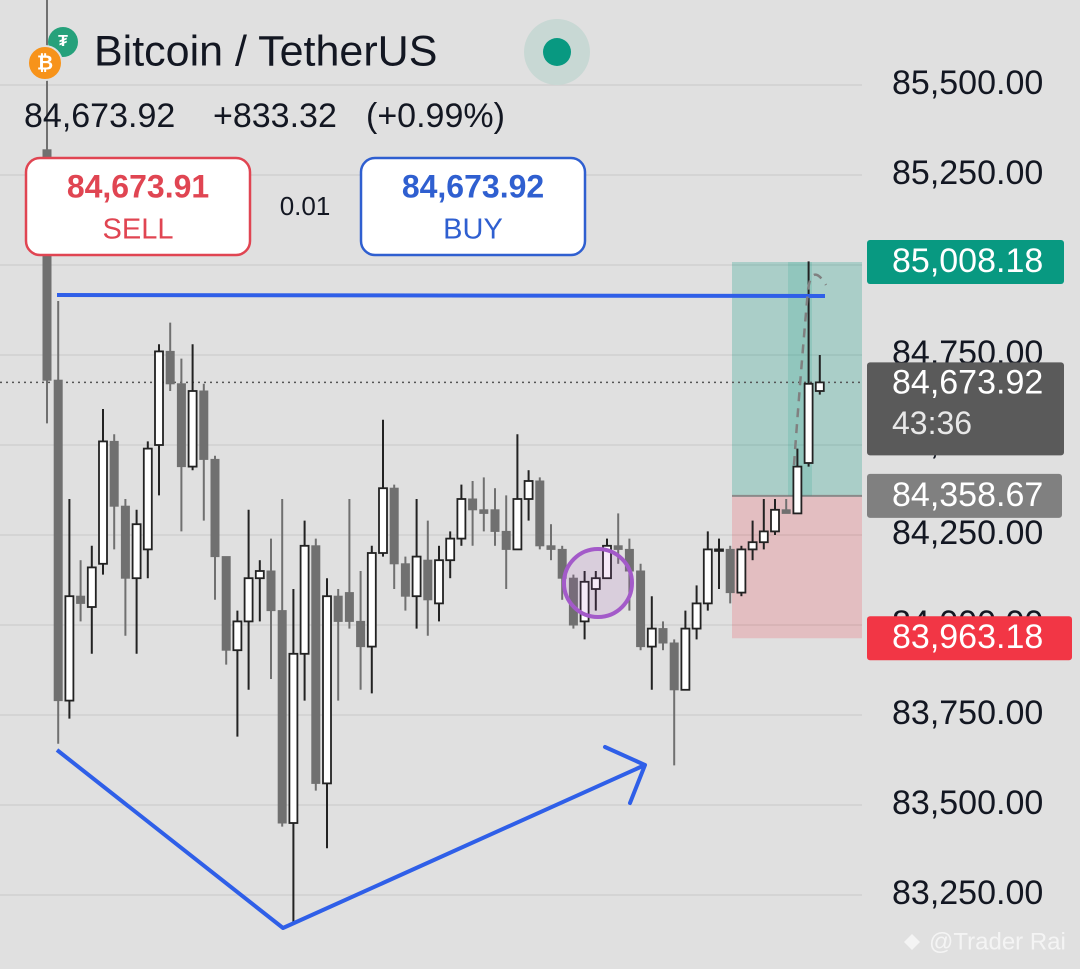 The height and width of the screenshot is (969, 1080). Describe the element at coordinates (967, 713) in the screenshot. I see `y-tick-label: 83,750.00` at that location.